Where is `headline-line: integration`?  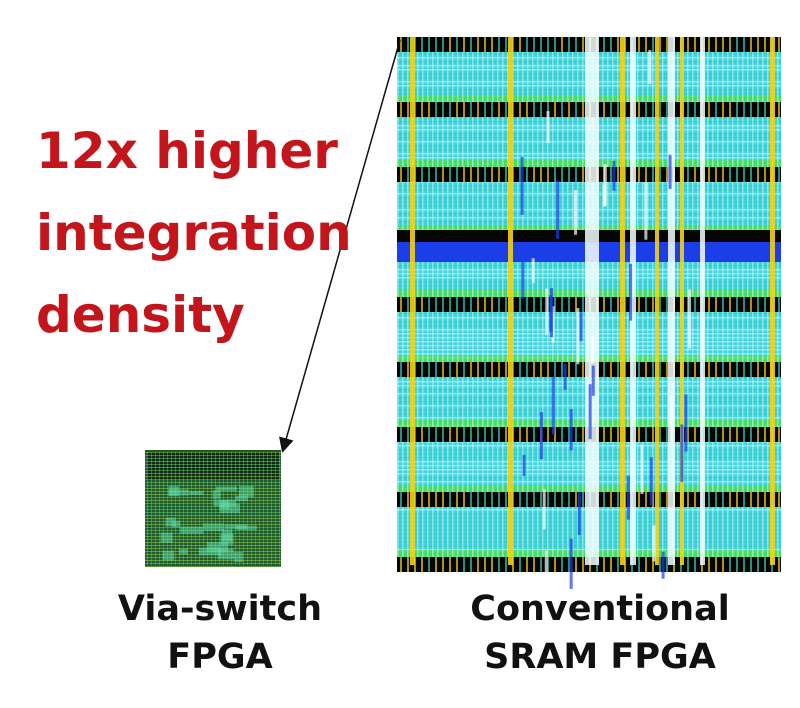
headline-line: integration is located at coordinates (194, 233).